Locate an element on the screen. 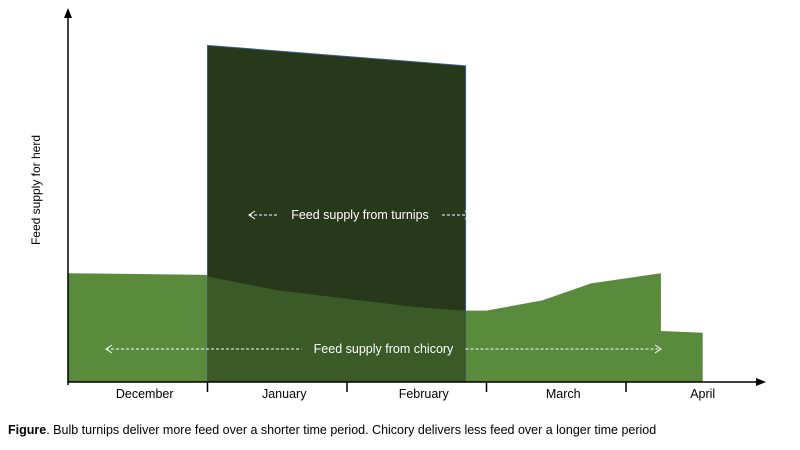 The height and width of the screenshot is (450, 800). y-axis-label: Feed supply for herd is located at coordinates (36, 190).